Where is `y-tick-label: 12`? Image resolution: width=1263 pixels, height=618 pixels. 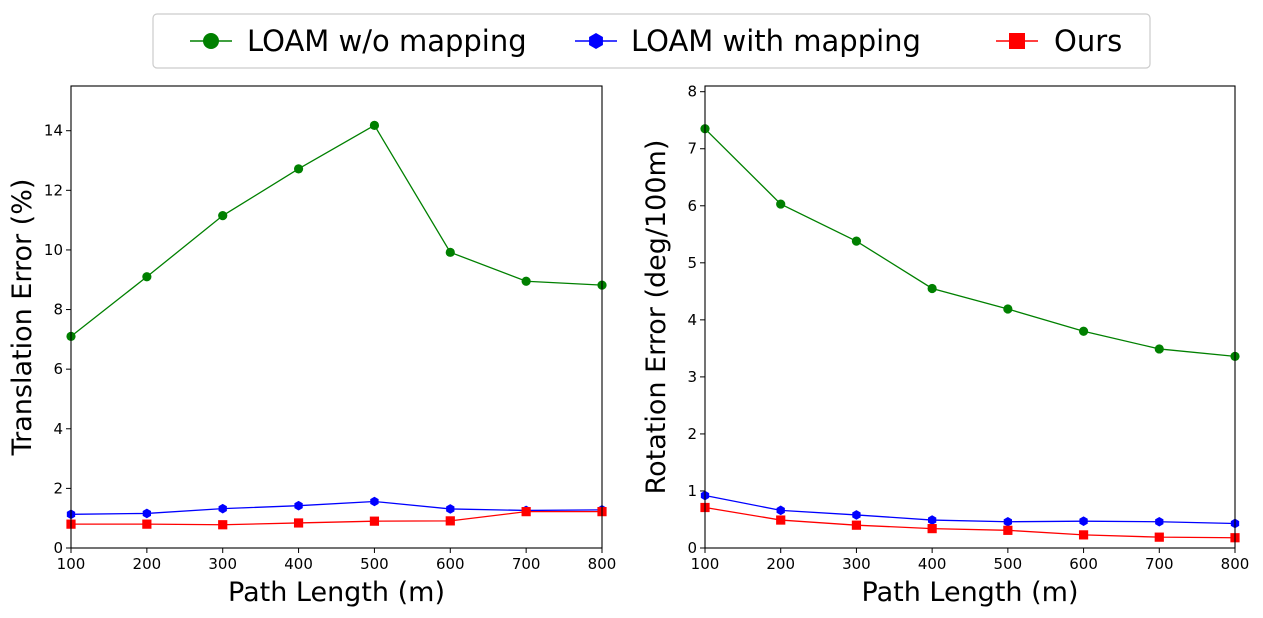 y-tick-label: 12 is located at coordinates (53, 190).